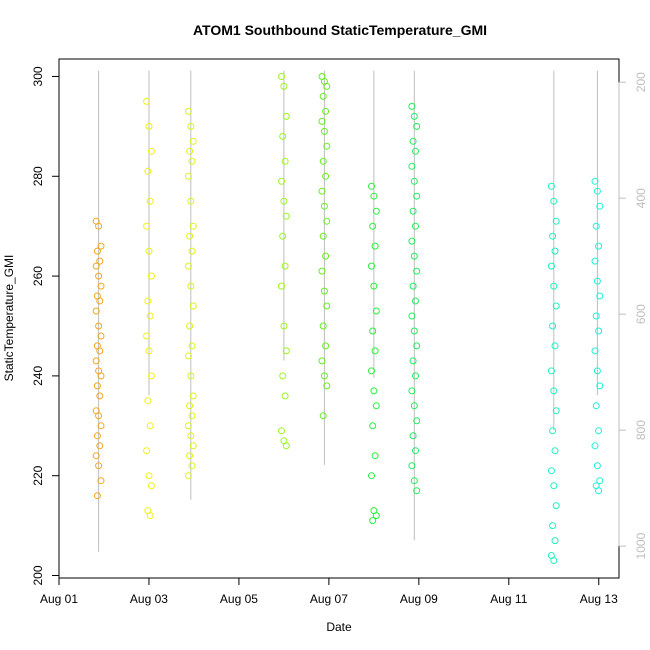  I want to click on y2-tick-label: 600, so click(641, 314).